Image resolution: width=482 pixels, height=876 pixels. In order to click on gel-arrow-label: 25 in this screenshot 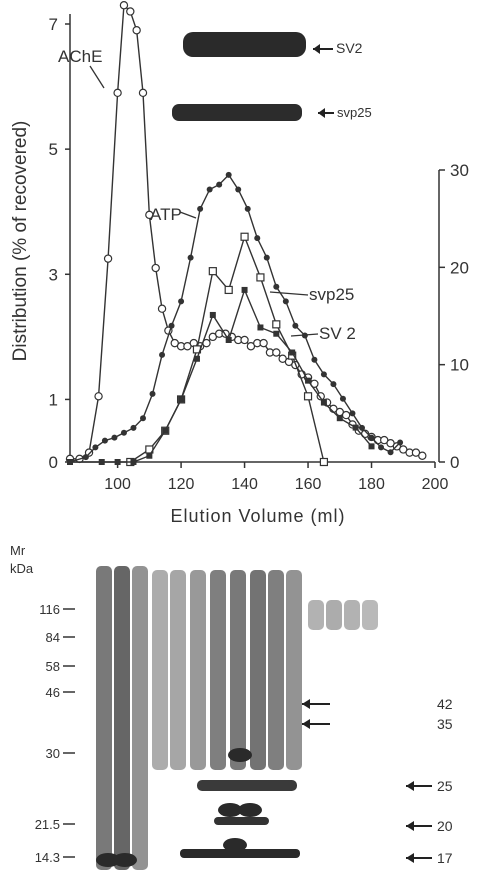, I will do `click(445, 786)`.